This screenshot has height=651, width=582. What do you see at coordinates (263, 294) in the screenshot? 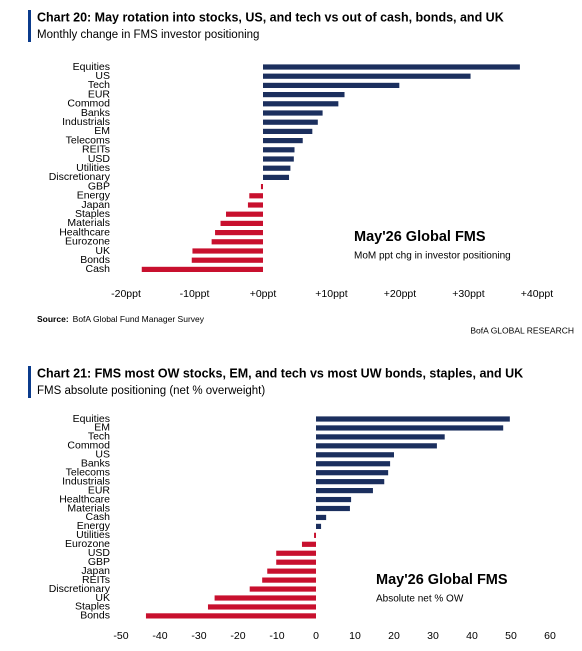
I see `x-tick-label: +0ppt` at bounding box center [263, 294].